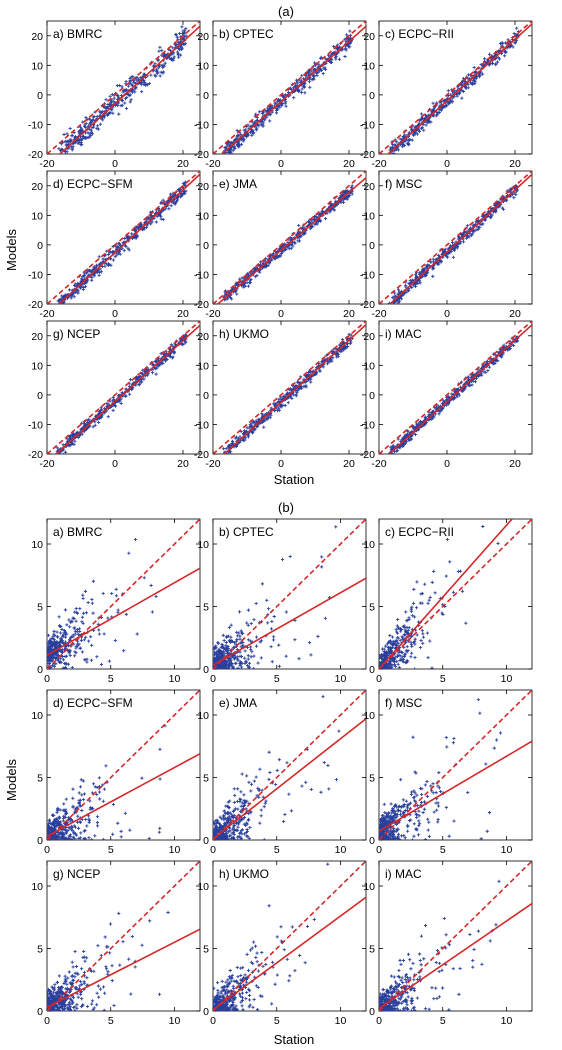 This screenshot has height=1050, width=562. Describe the element at coordinates (206, 396) in the screenshot. I see `y-tick-label: 0` at that location.